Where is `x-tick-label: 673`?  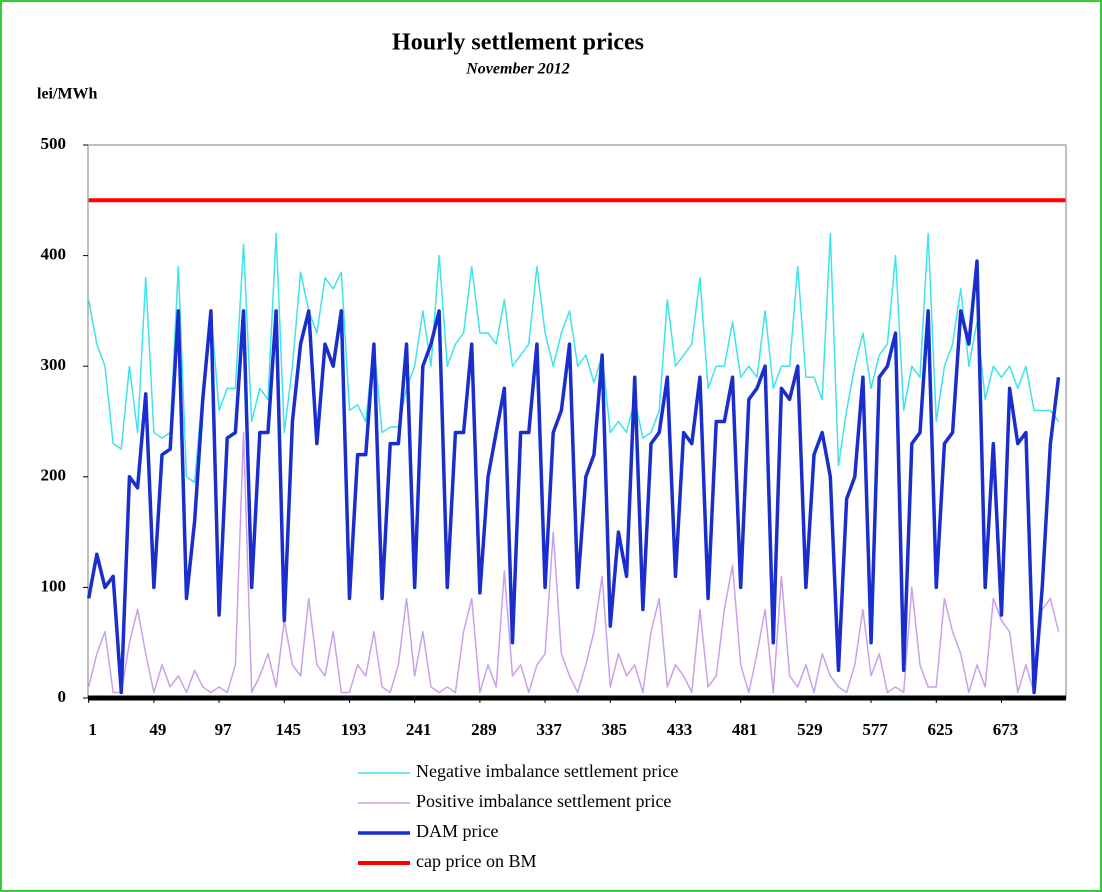 x-tick-label: 673 is located at coordinates (1006, 729).